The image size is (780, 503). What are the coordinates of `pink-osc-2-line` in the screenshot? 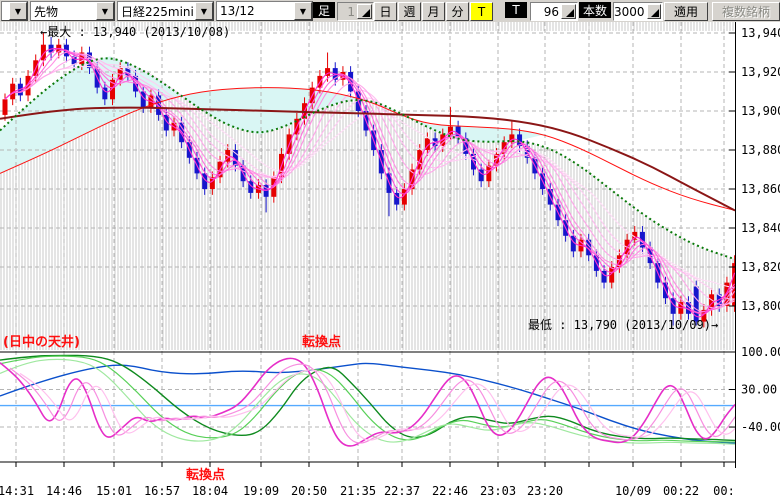 It's located at (377, 405).